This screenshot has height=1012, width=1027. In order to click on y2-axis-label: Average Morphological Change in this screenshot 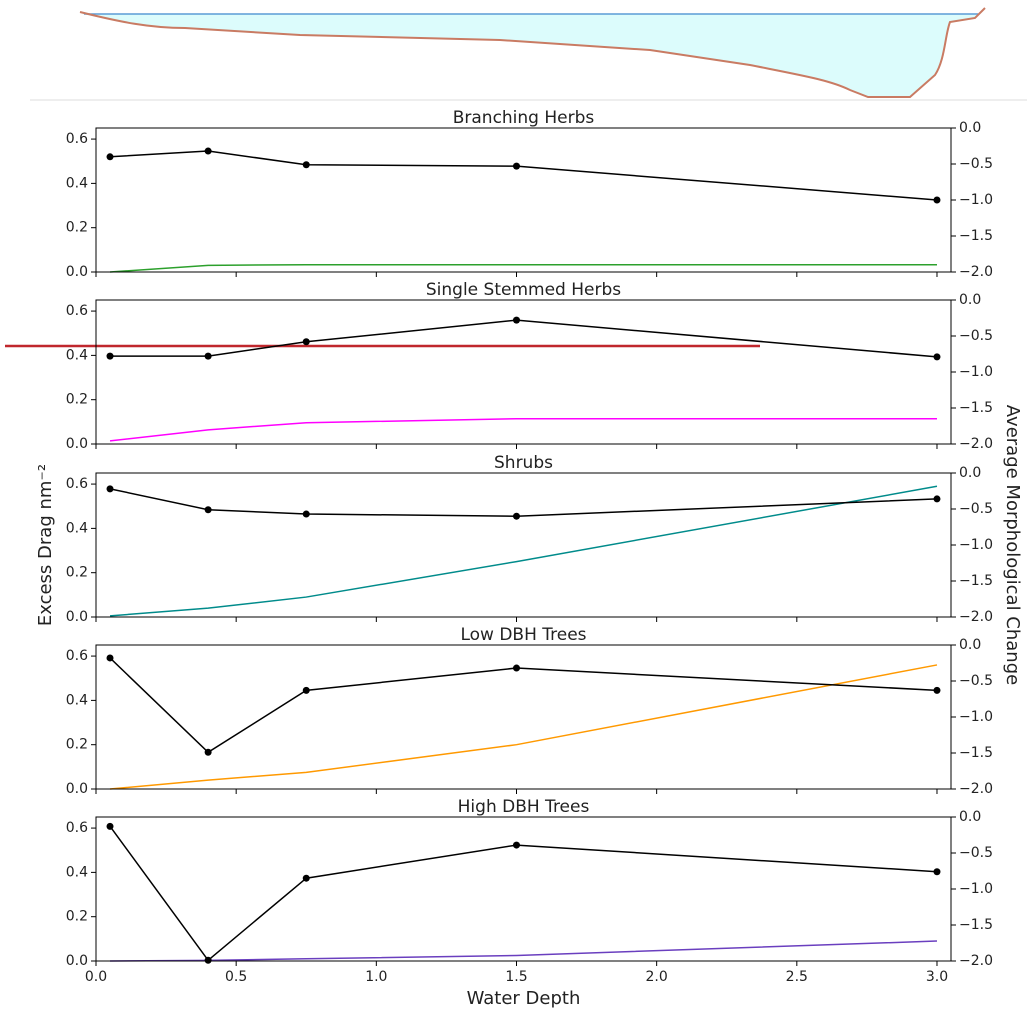, I will do `click(1012, 545)`.